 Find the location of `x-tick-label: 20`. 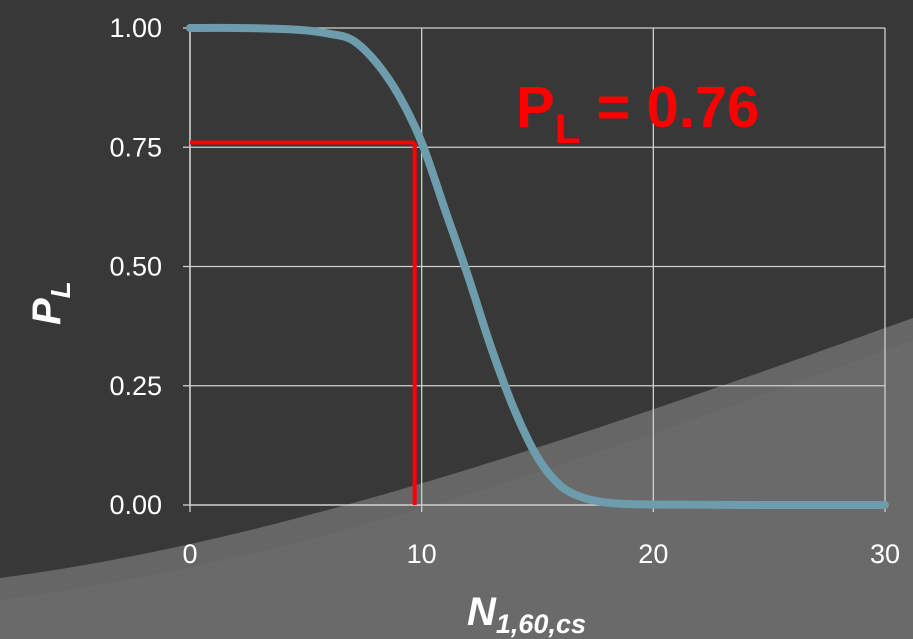

x-tick-label: 20 is located at coordinates (653, 554).